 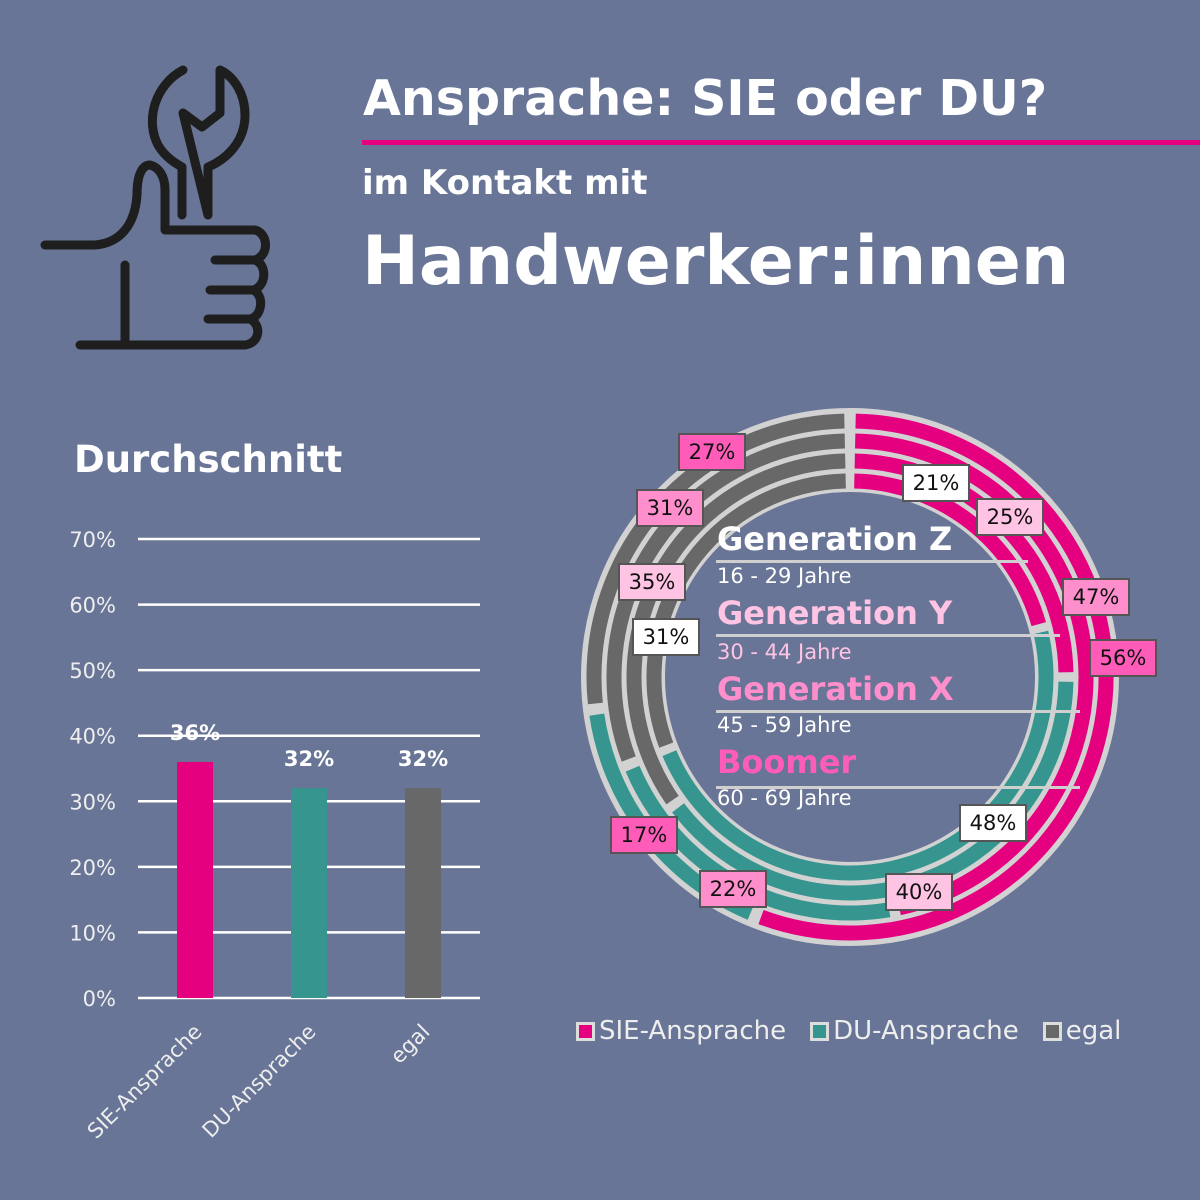 I want to click on data-label-boomer-du: 17%, so click(x=644, y=835).